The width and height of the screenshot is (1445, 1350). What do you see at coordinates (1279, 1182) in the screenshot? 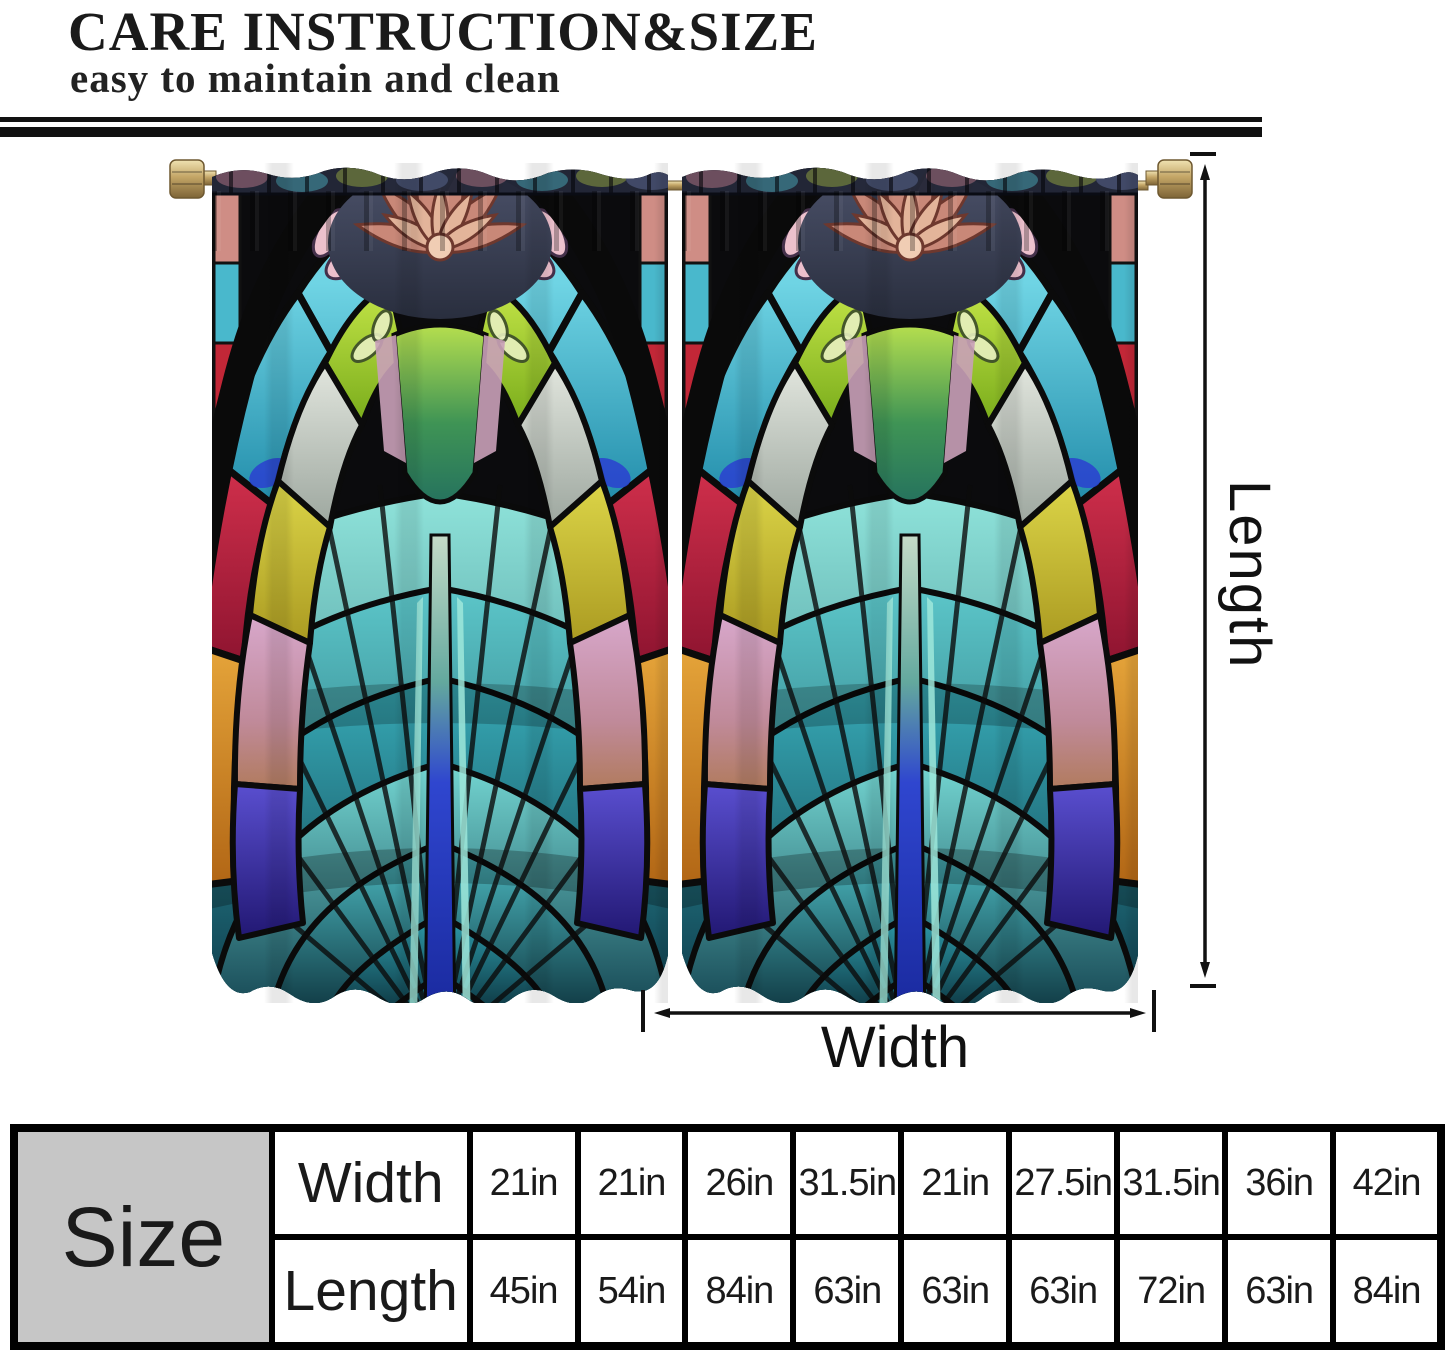
I see `width-value-cell: 36in` at bounding box center [1279, 1182].